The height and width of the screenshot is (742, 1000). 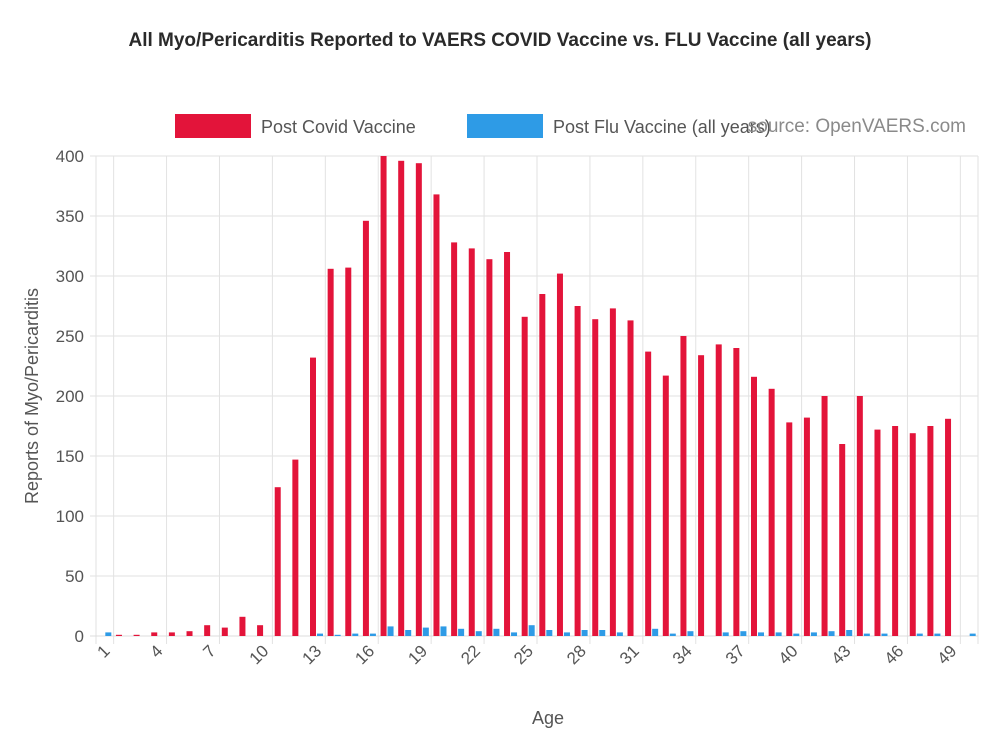 I want to click on x-tick-label: 22, so click(x=470, y=654).